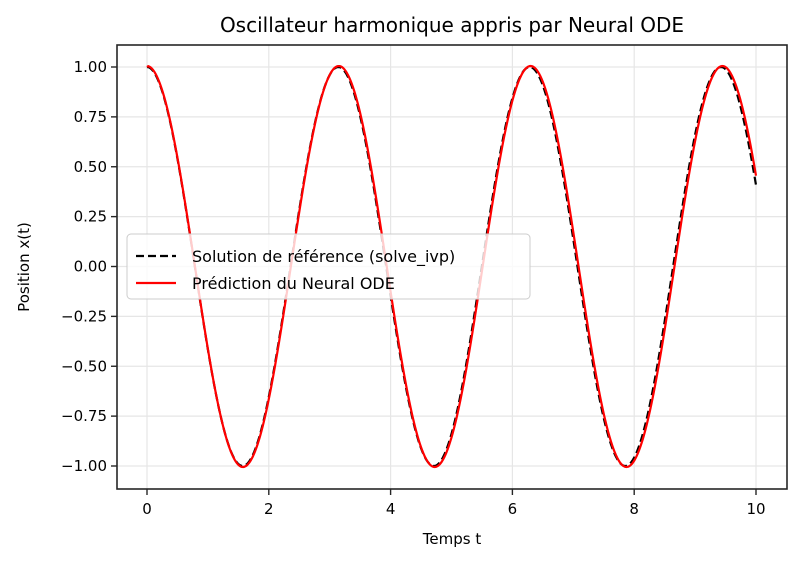 The image size is (800, 563). What do you see at coordinates (147, 509) in the screenshot?
I see `x-tick-label: 0` at bounding box center [147, 509].